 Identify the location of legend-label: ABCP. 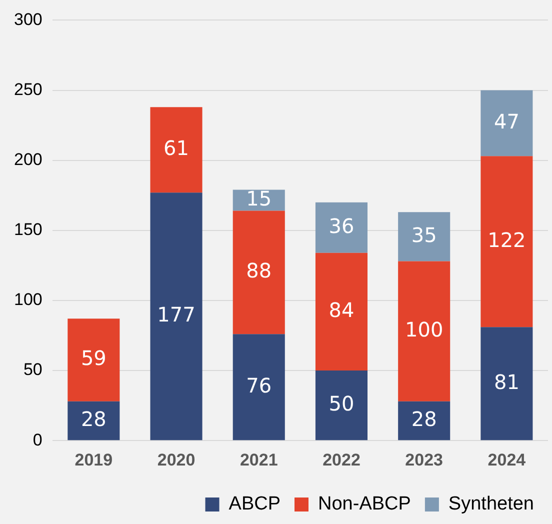
(254, 504).